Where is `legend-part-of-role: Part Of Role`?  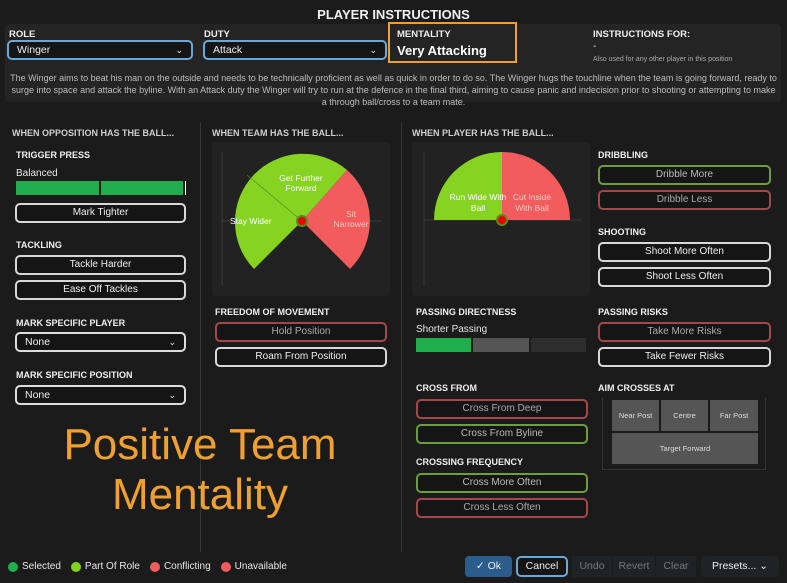 legend-part-of-role: Part Of Role is located at coordinates (105, 566).